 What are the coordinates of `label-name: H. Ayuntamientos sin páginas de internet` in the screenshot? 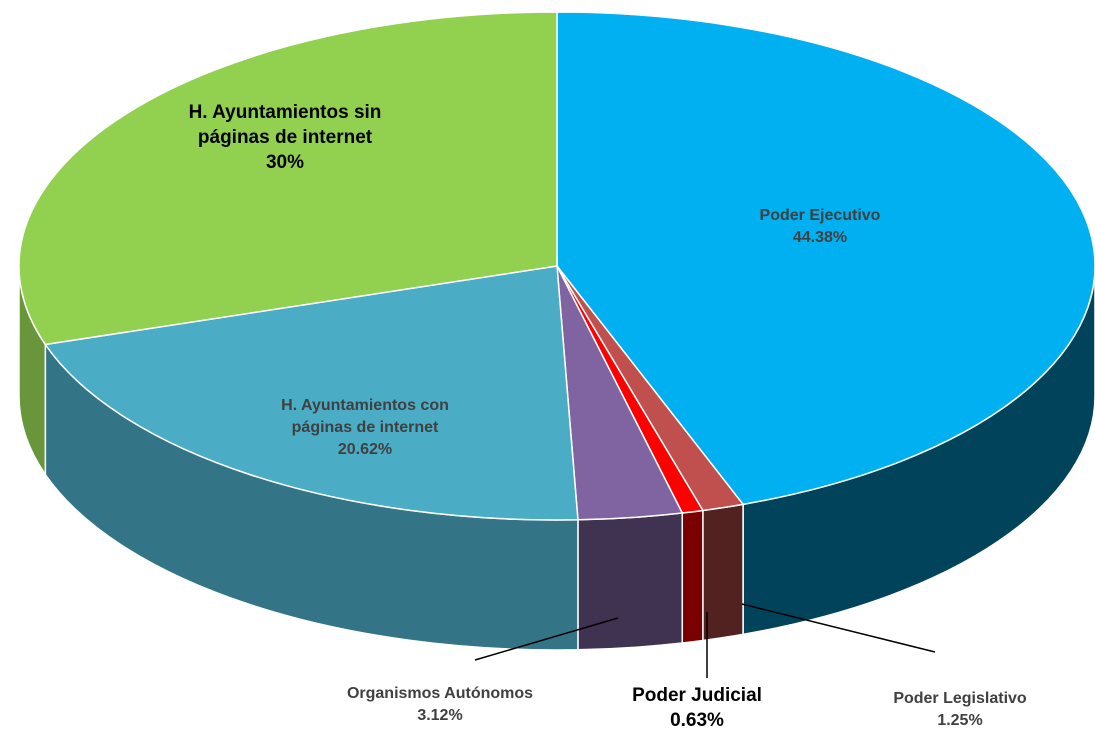 It's located at (285, 125).